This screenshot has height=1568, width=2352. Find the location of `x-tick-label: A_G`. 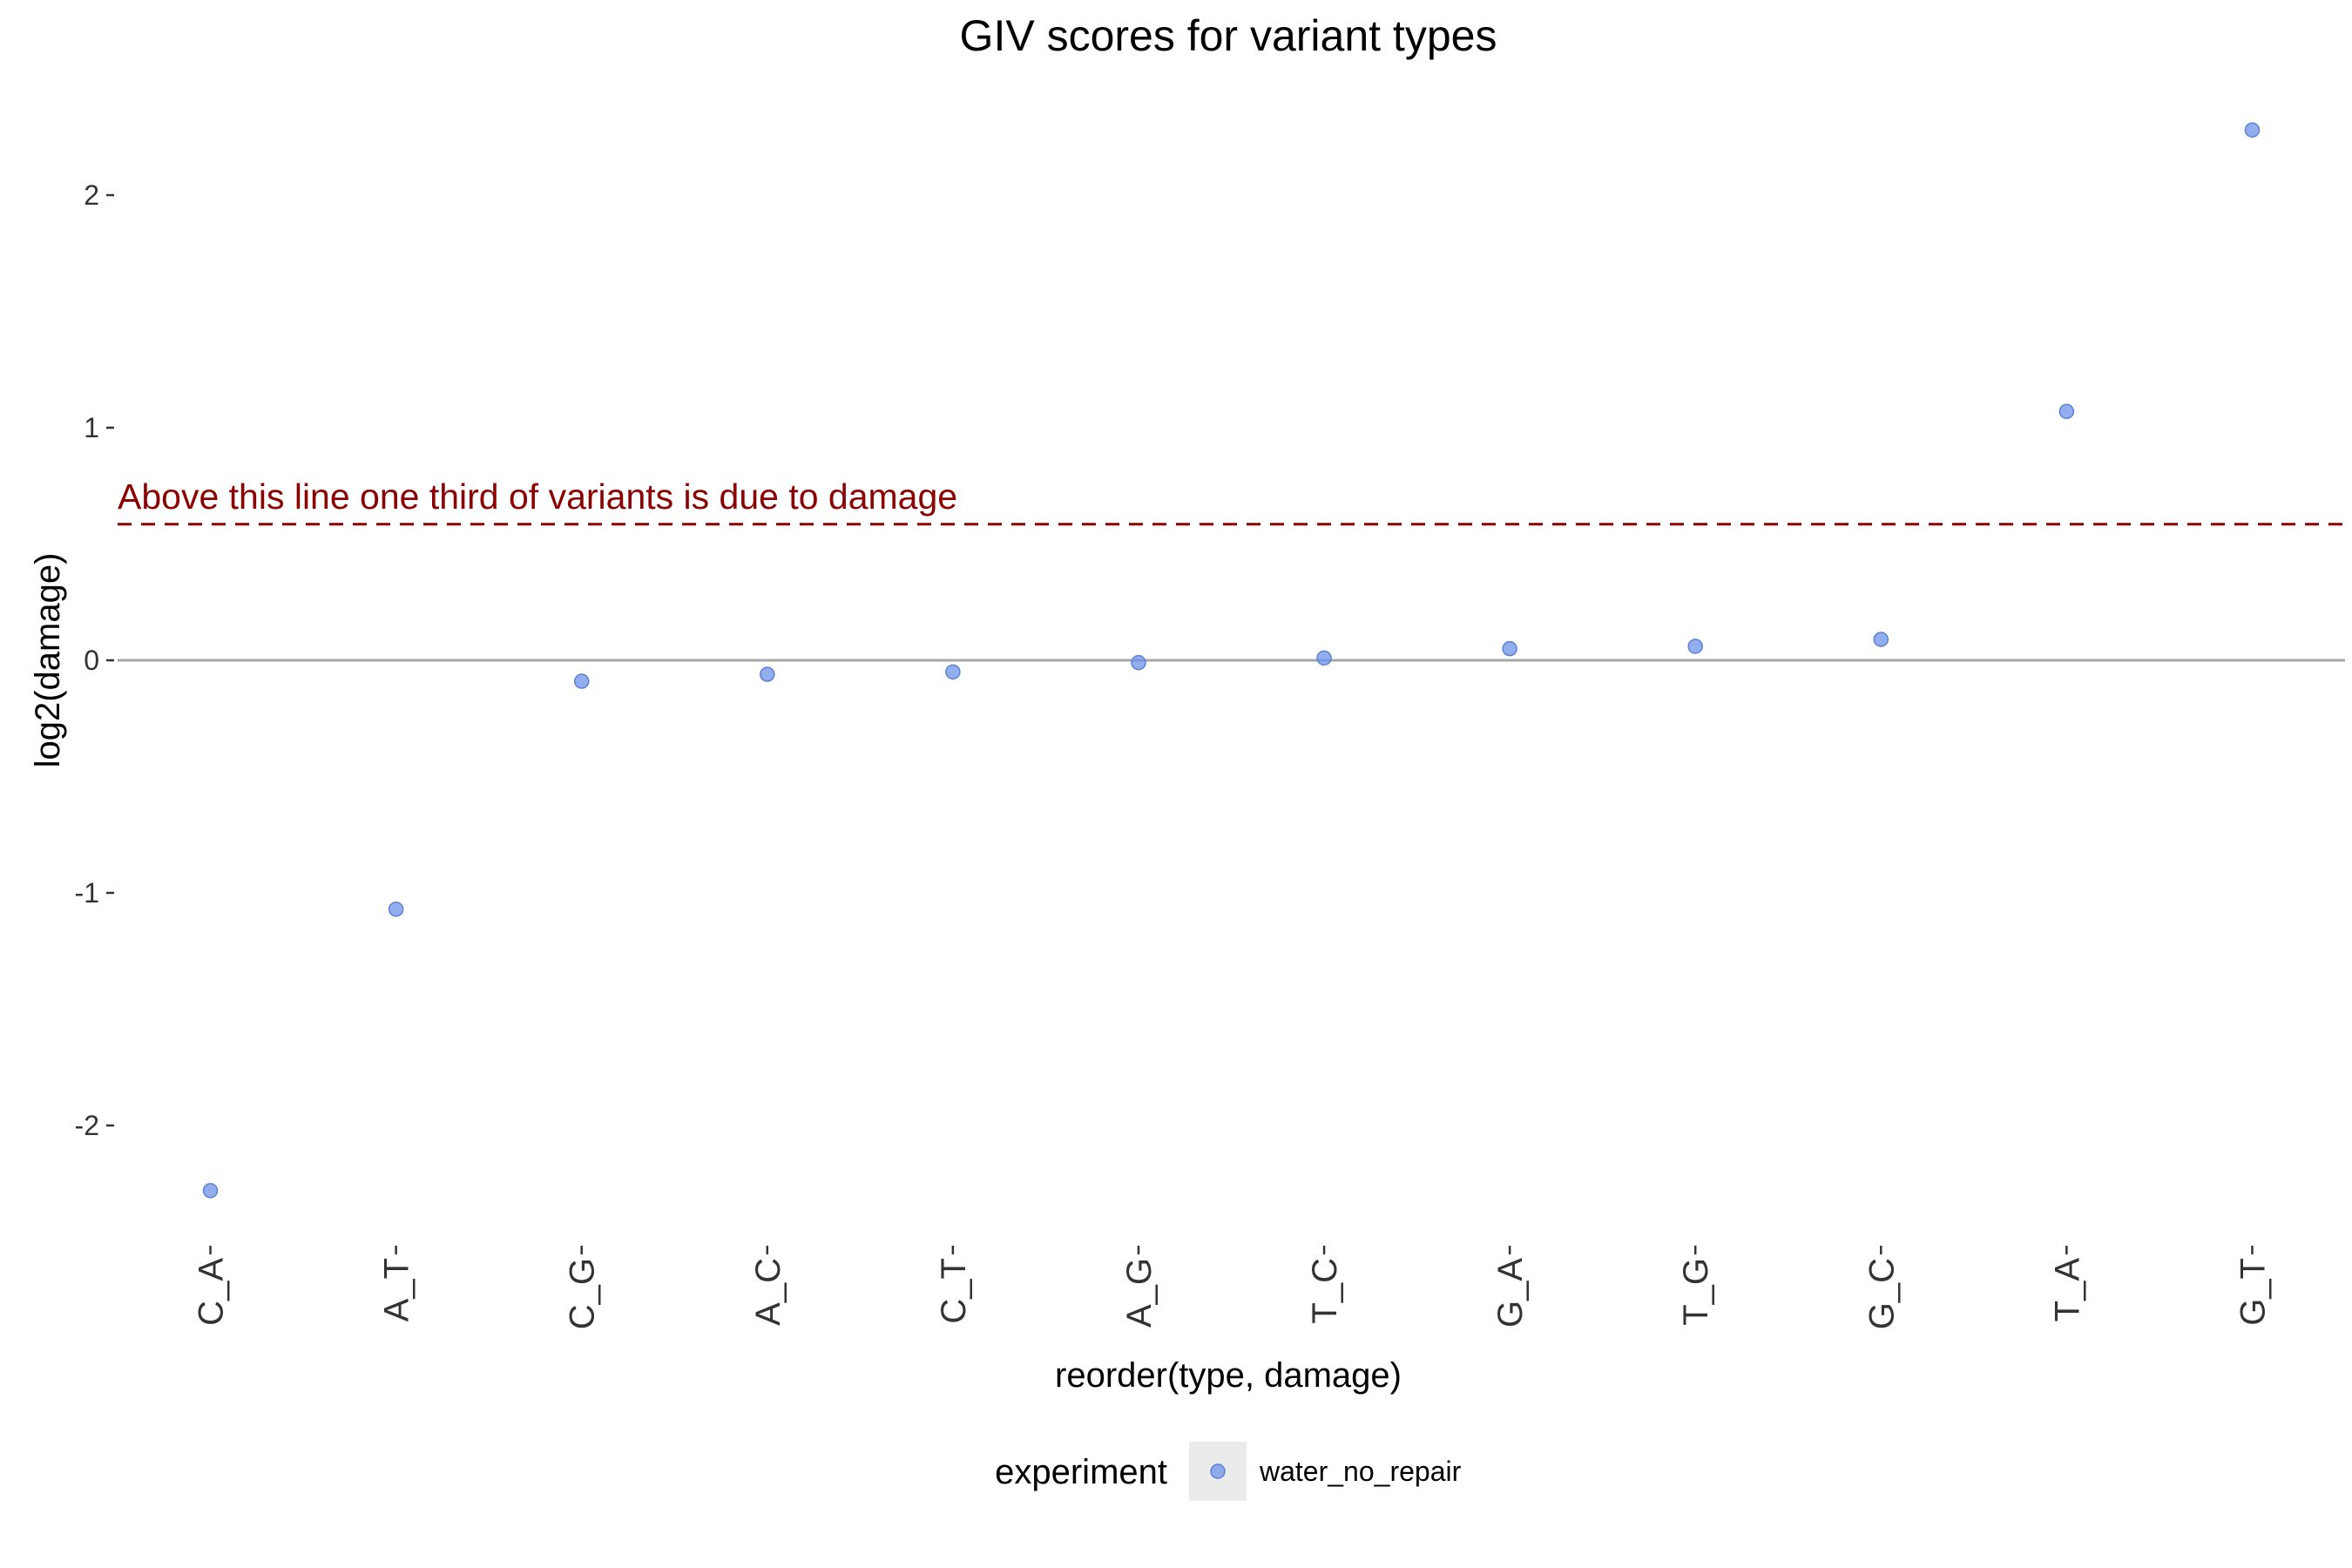

x-tick-label: A_G is located at coordinates (1139, 1293).